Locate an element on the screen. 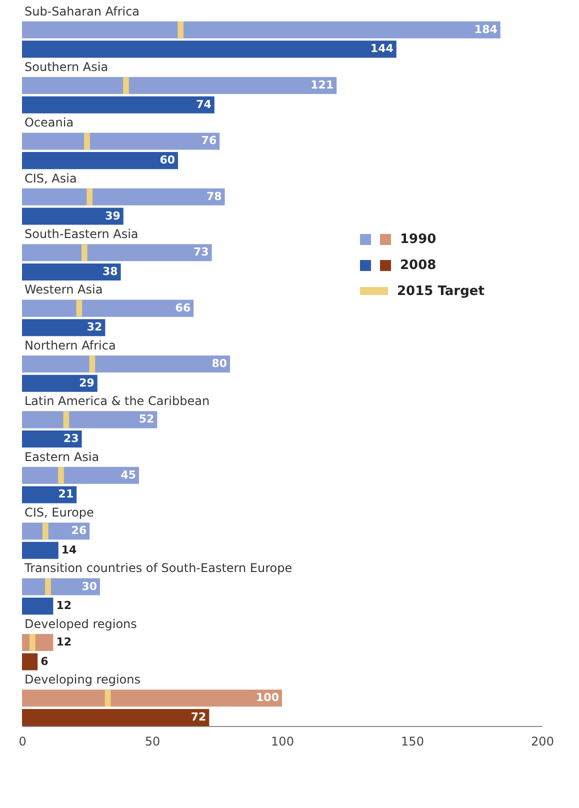  y-tick-label: Western Asia is located at coordinates (63, 289).